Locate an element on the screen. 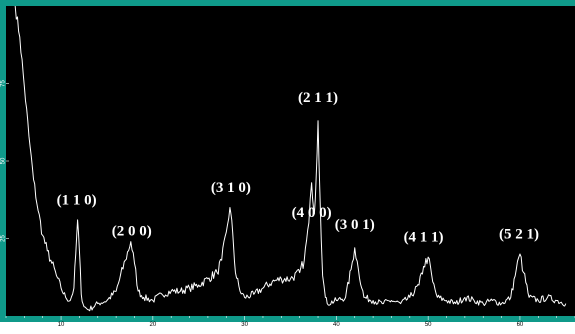  x-tick-label: 20 is located at coordinates (152, 325).